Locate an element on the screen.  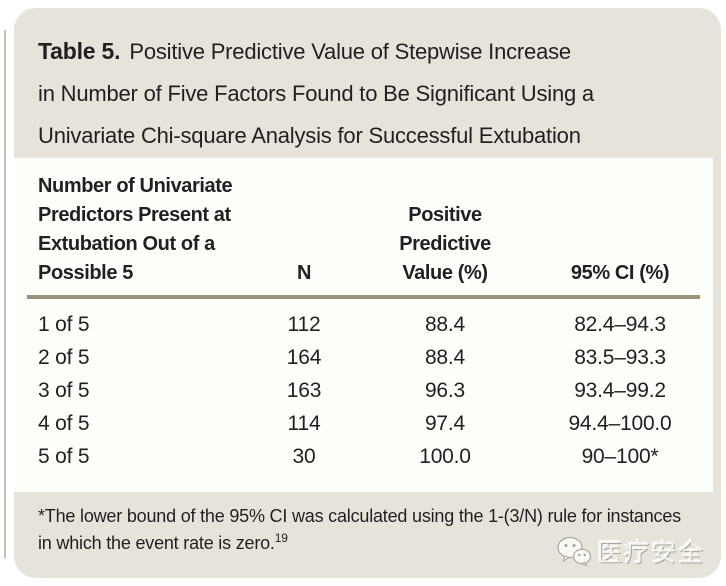
cell-ci: 93.4–99.2 is located at coordinates (620, 390).